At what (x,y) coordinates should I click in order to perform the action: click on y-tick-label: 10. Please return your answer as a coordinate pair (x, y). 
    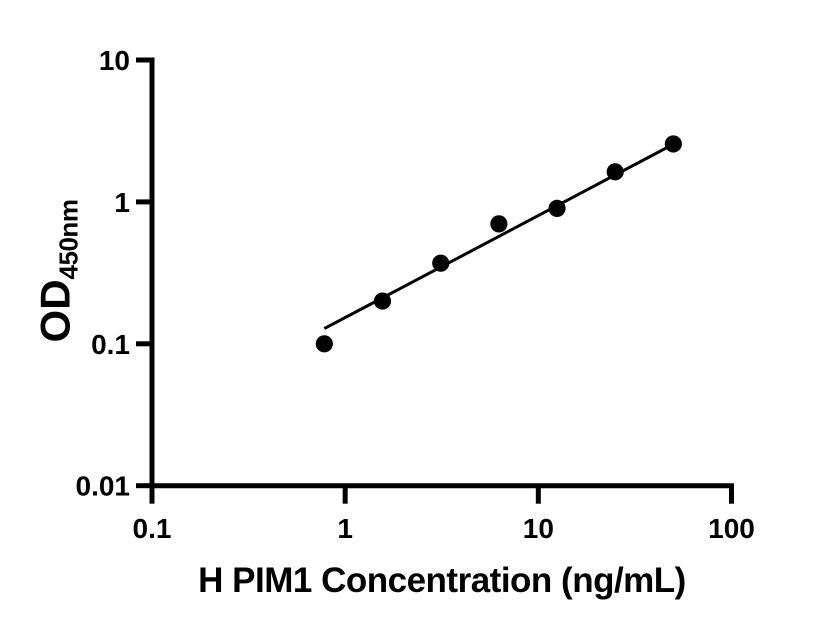
    Looking at the image, I should click on (114, 60).